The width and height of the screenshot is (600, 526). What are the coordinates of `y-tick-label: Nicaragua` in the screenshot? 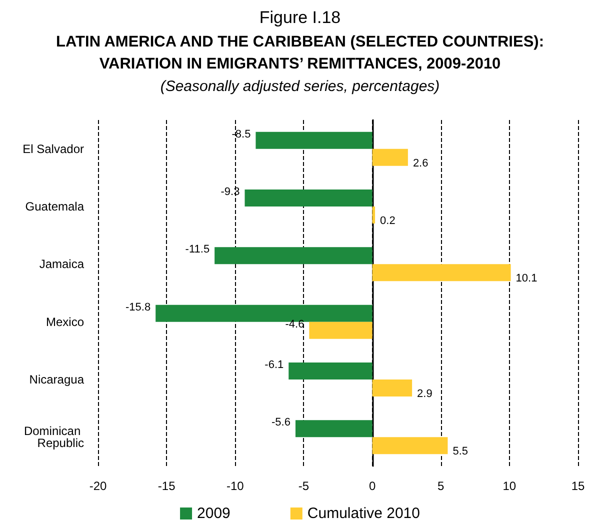 It's located at (56, 379).